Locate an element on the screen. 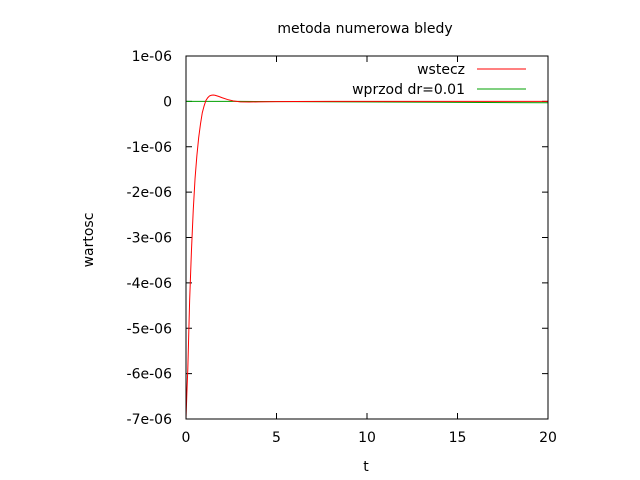  y-axis-label: wartosc is located at coordinates (89, 240).